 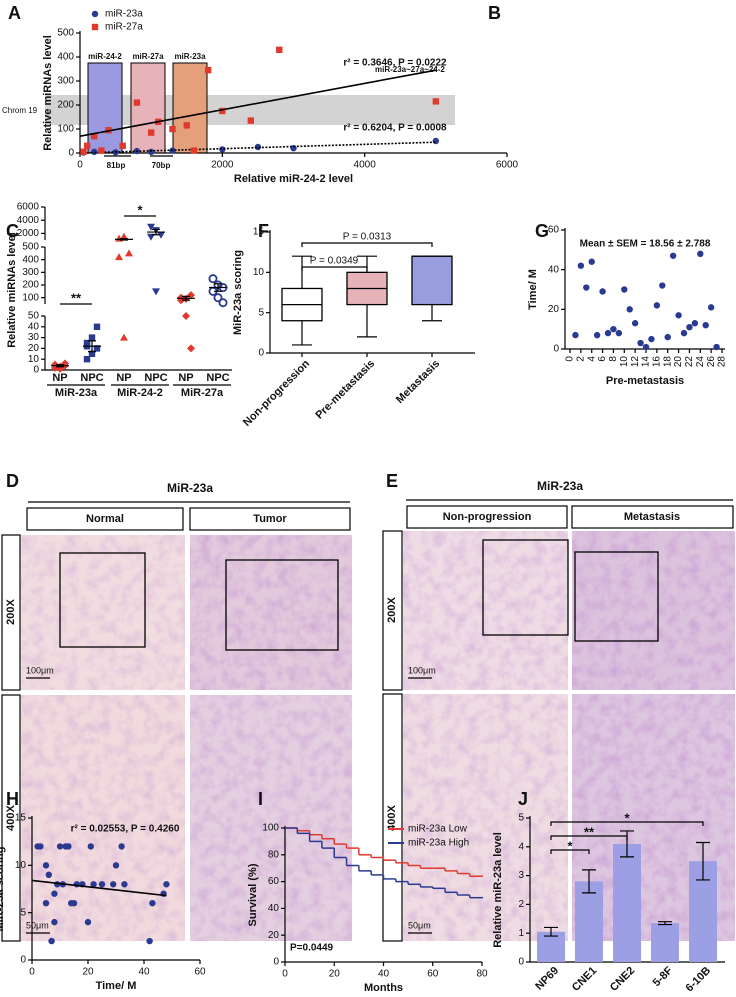 What do you see at coordinates (34, 316) in the screenshot?
I see `y-tick-label: 50` at bounding box center [34, 316].